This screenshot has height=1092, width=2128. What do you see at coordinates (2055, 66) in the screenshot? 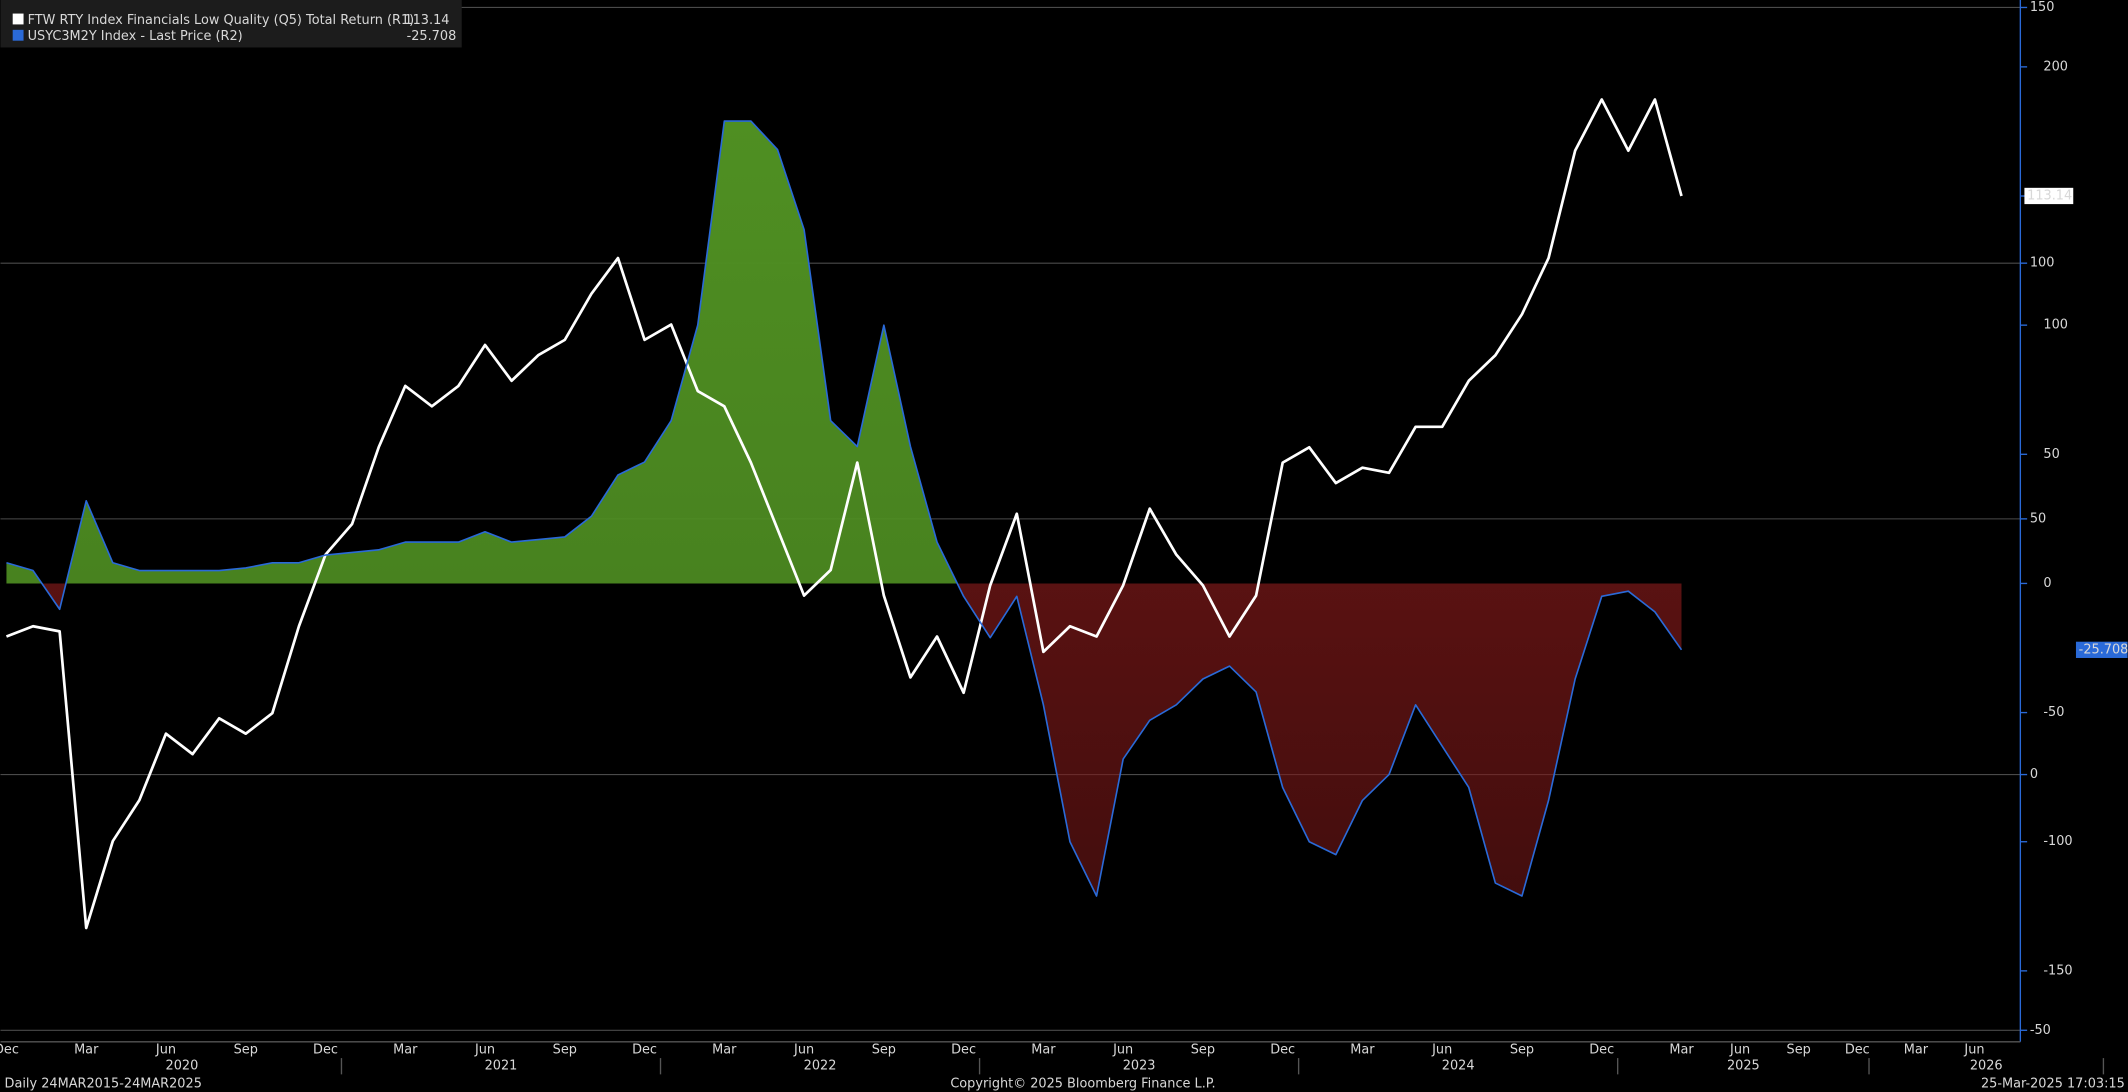
I see `y2-tick-label: 200` at bounding box center [2055, 66].